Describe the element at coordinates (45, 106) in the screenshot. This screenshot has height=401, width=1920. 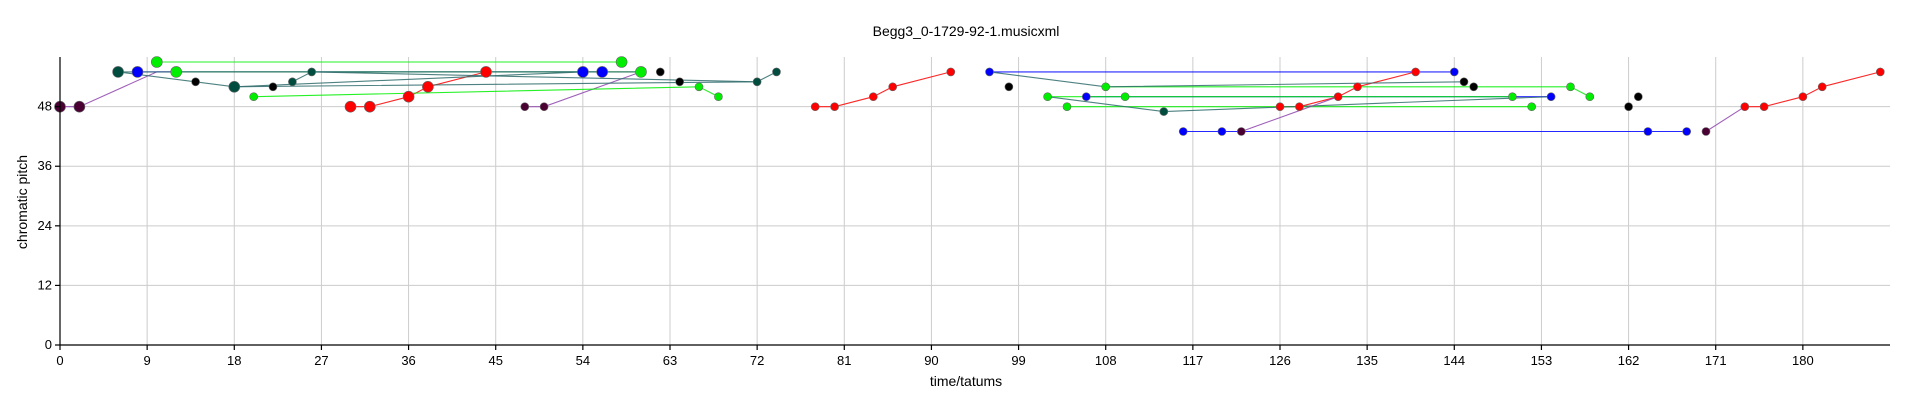
I see `y-tick-label: 48` at that location.